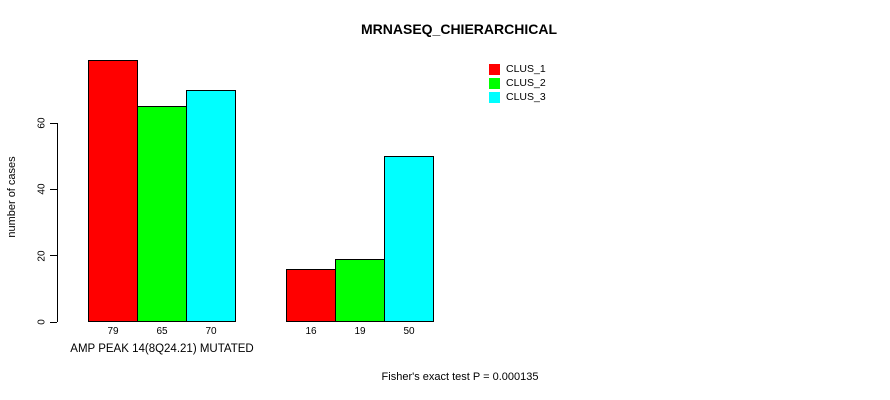 Image resolution: width=890 pixels, height=400 pixels. What do you see at coordinates (211, 331) in the screenshot?
I see `bar-value-label: 70` at bounding box center [211, 331].